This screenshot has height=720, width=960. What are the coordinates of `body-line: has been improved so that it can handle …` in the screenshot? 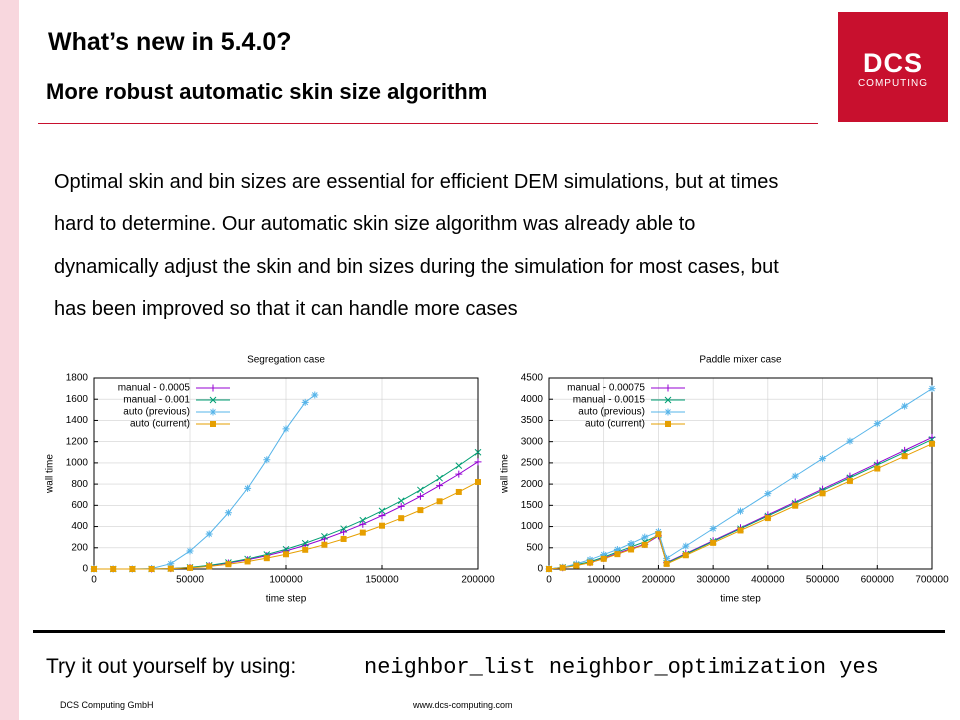 It's located at (286, 309).